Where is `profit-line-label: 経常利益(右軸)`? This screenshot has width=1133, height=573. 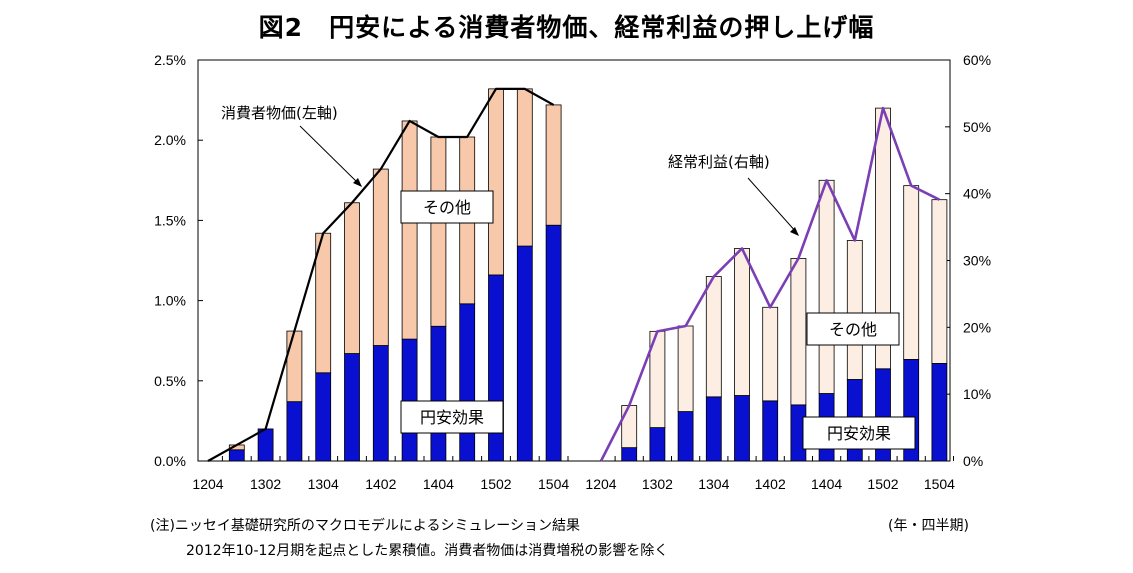 profit-line-label: 経常利益(右軸) is located at coordinates (719, 162).